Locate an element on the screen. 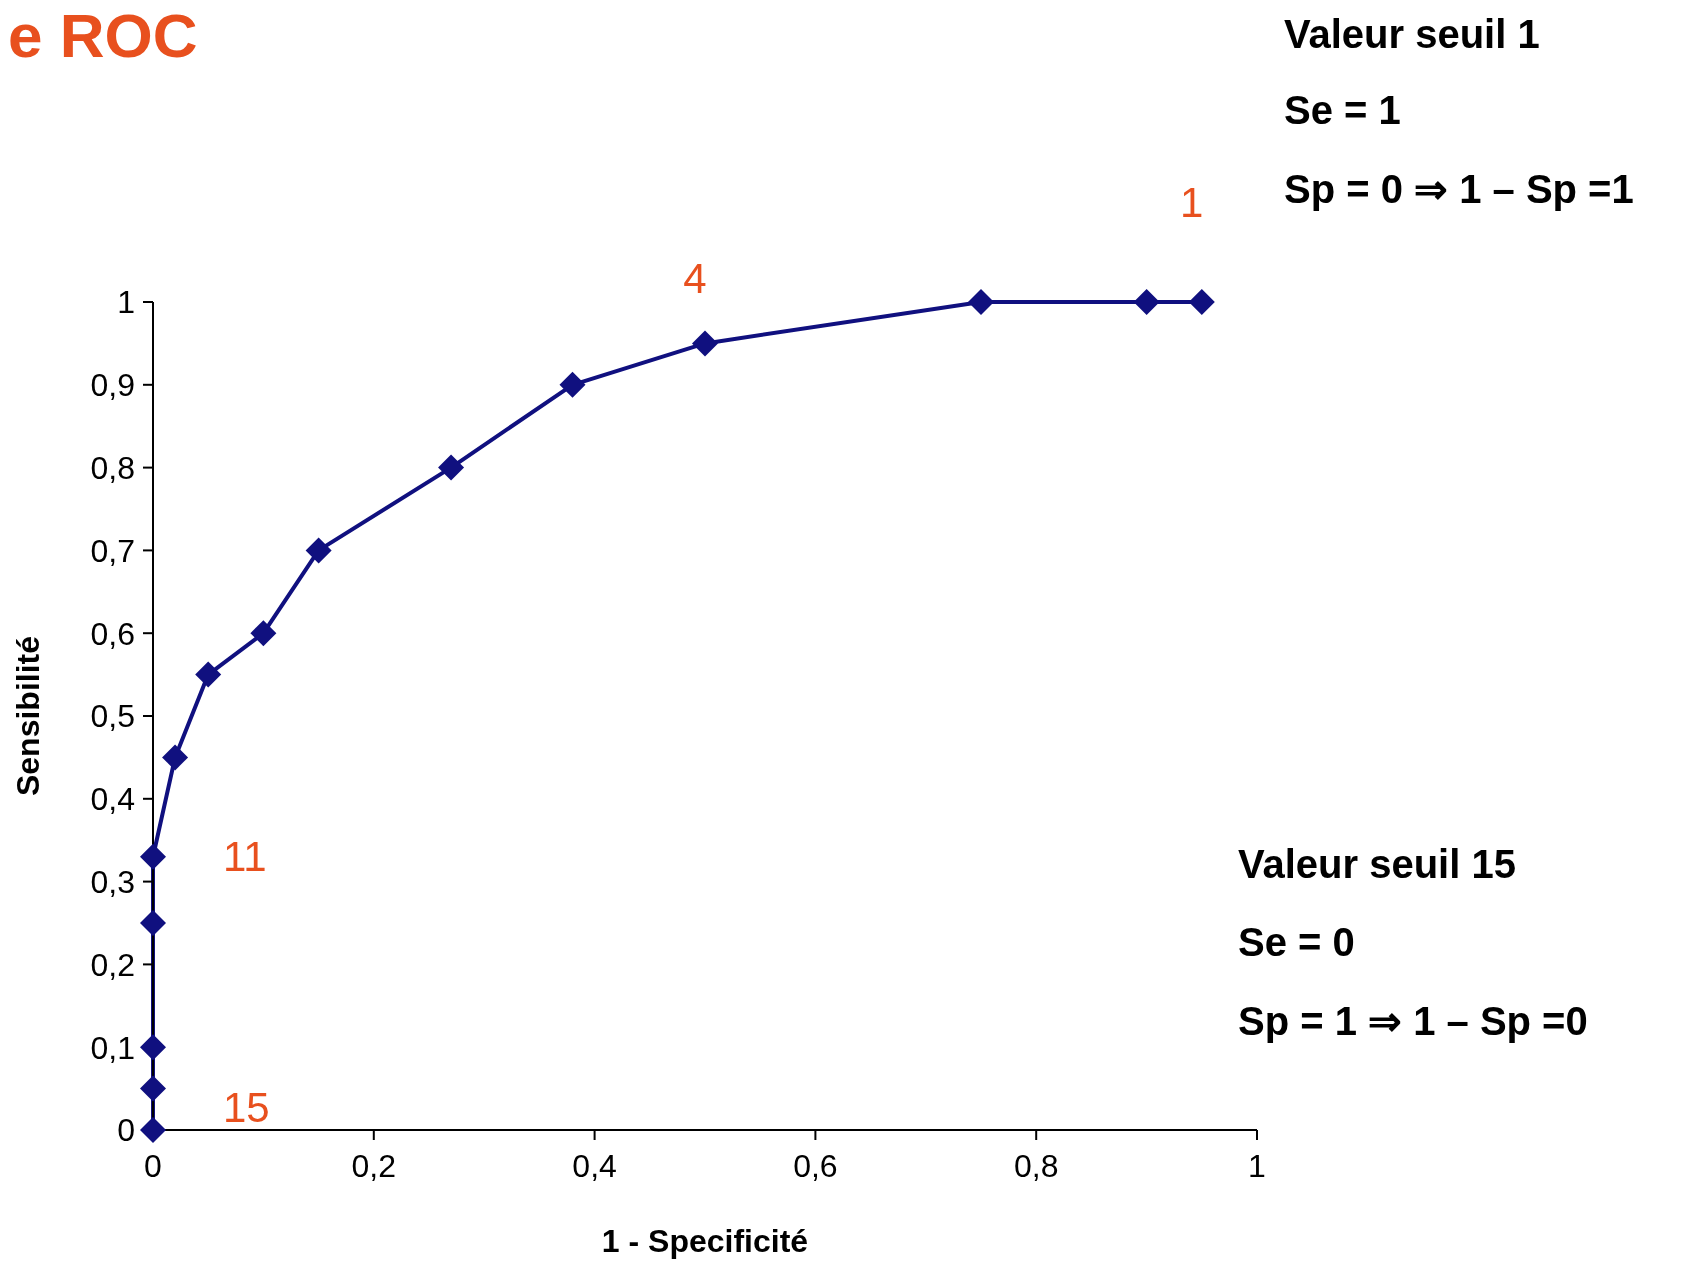  y-tick-label: 0,3 is located at coordinates (112, 881).